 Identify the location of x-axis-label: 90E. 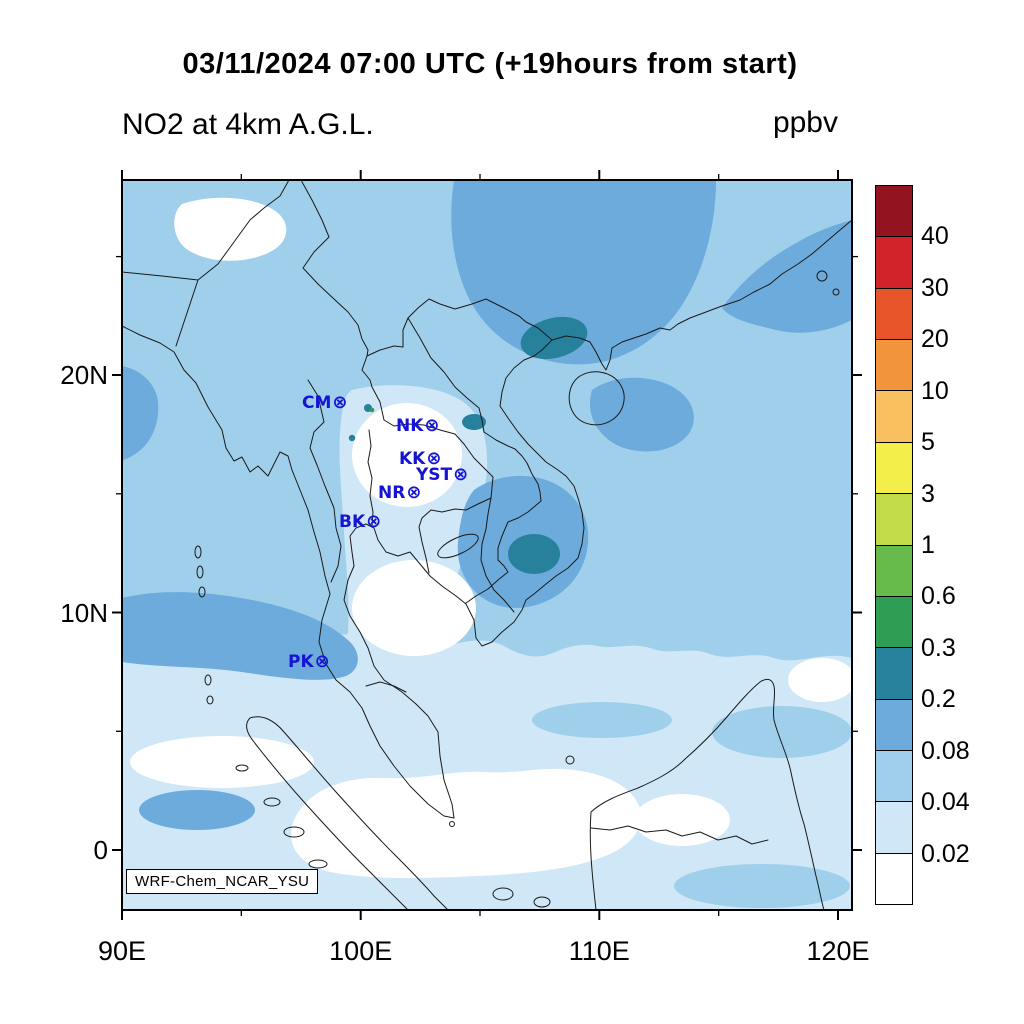
(122, 951).